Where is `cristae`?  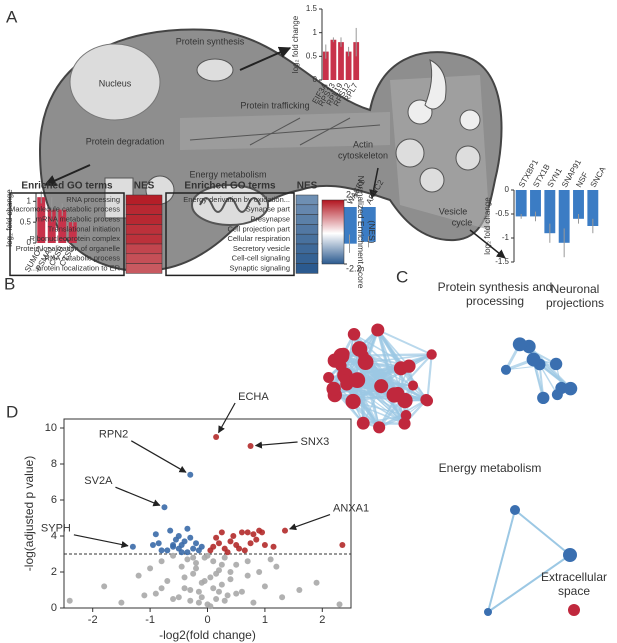 cristae is located at coordinates (230, 205).